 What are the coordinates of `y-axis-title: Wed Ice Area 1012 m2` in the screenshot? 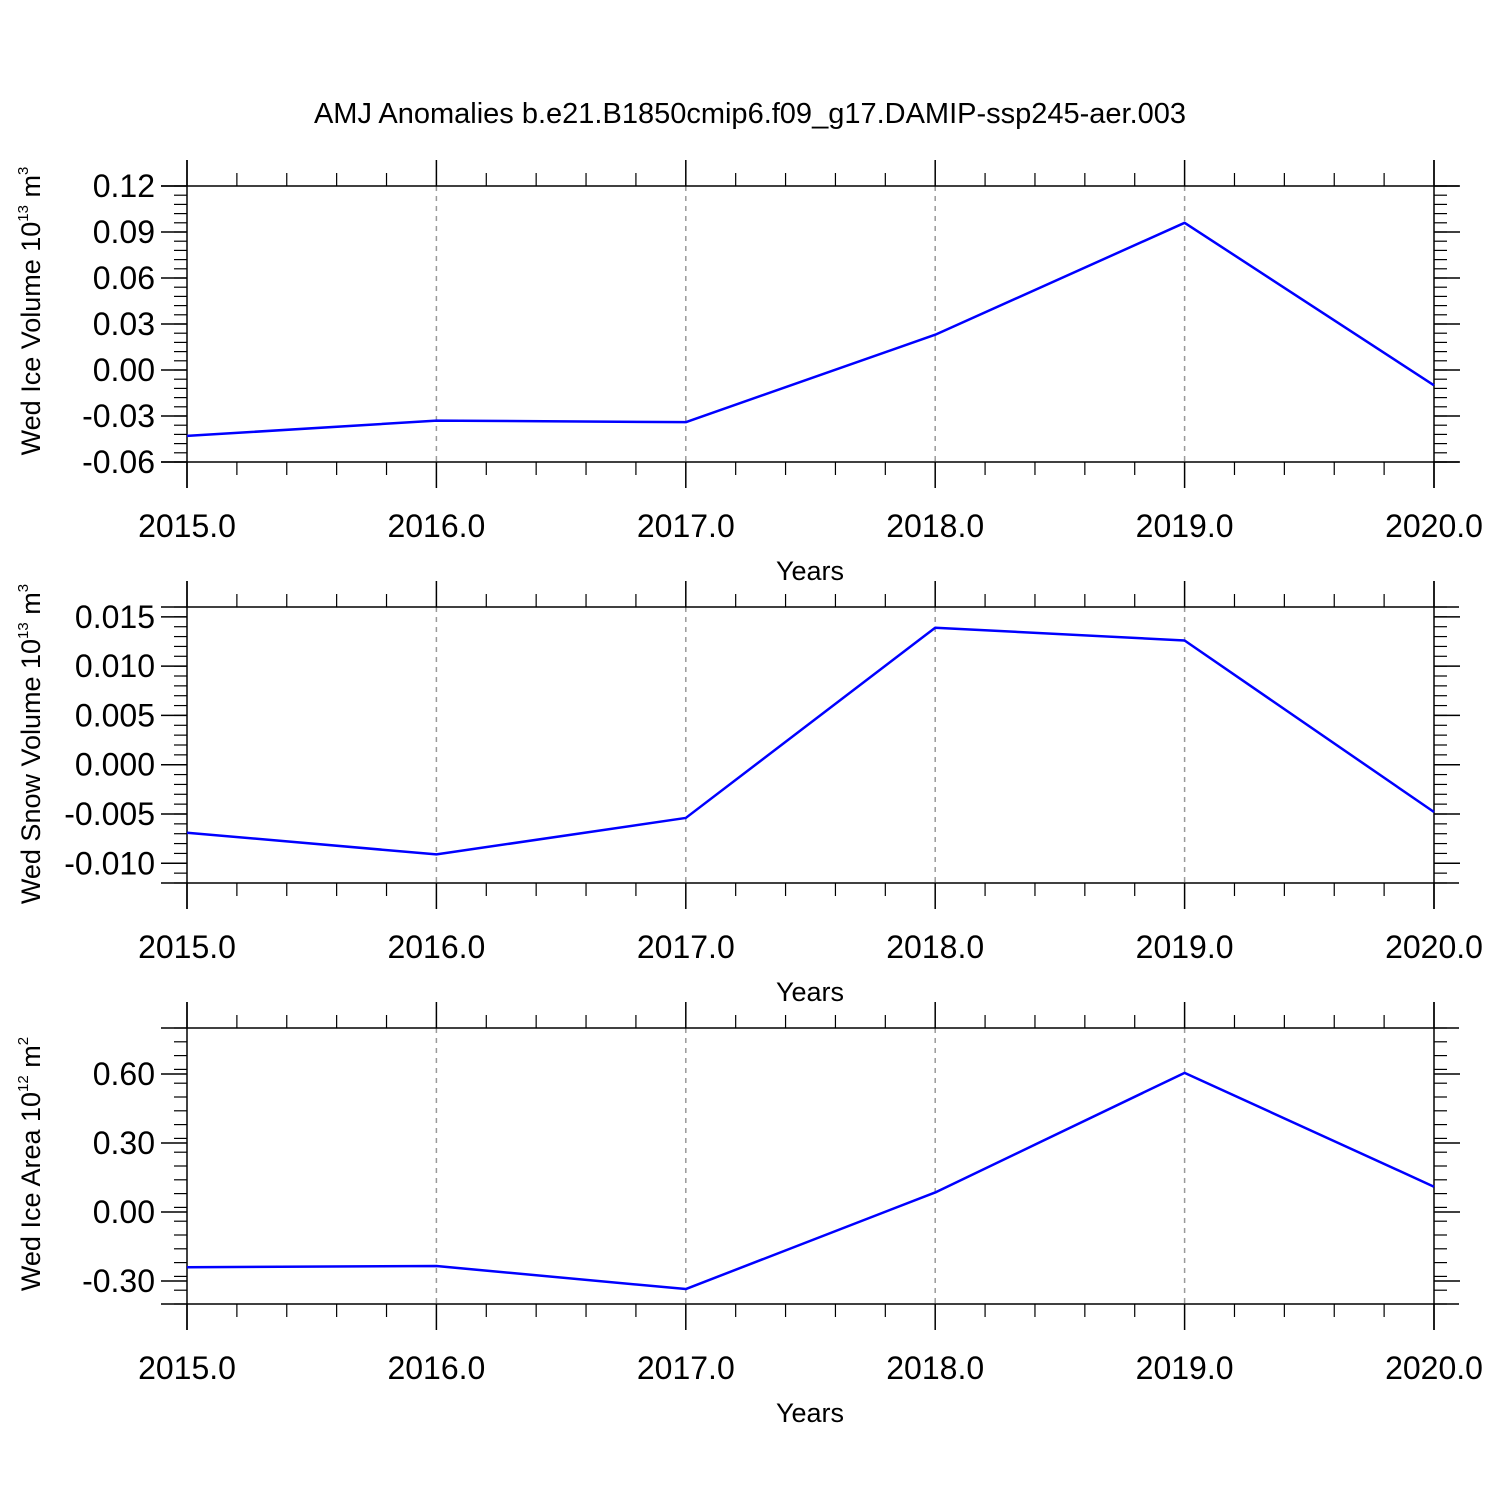 It's located at (30, 1164).